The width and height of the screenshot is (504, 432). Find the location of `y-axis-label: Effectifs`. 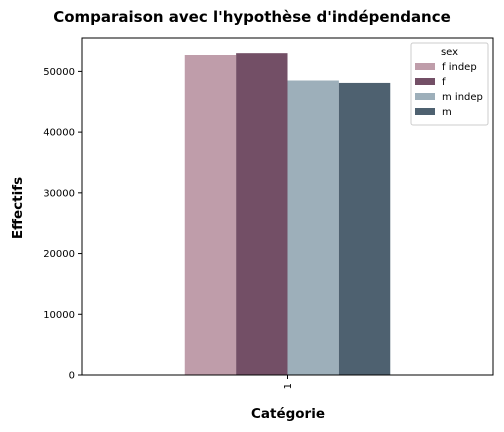

y-axis-label: Effectifs is located at coordinates (18, 208).